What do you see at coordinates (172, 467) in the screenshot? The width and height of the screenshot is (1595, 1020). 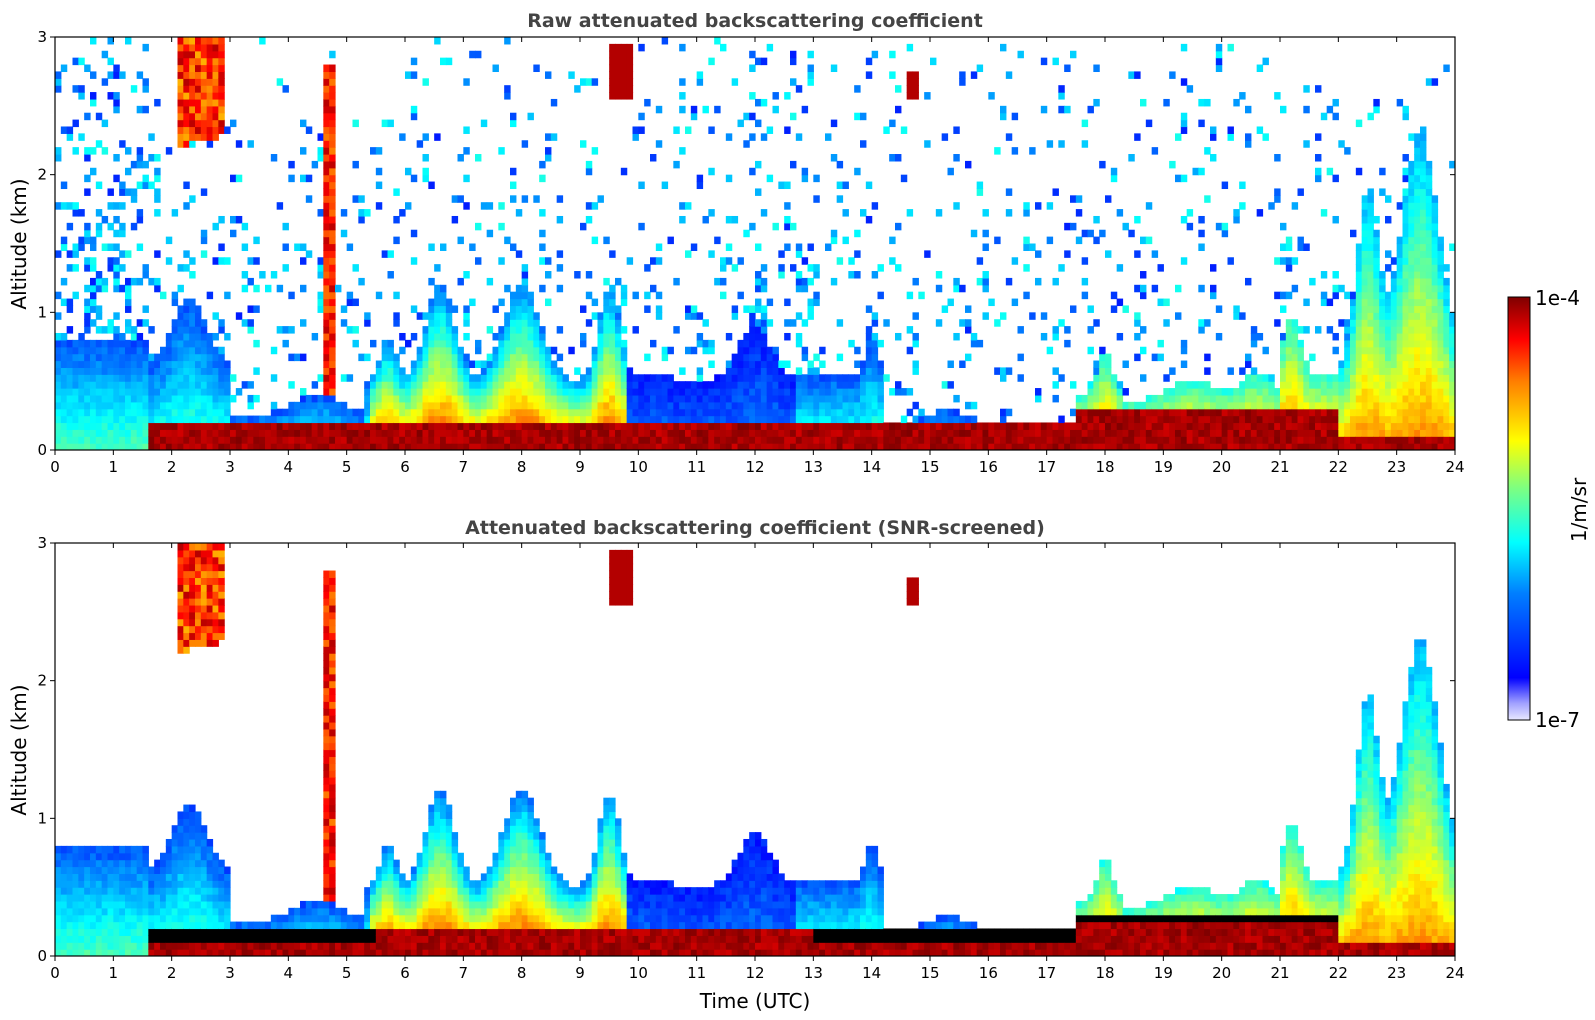 I see `x-tick-label: 2` at bounding box center [172, 467].